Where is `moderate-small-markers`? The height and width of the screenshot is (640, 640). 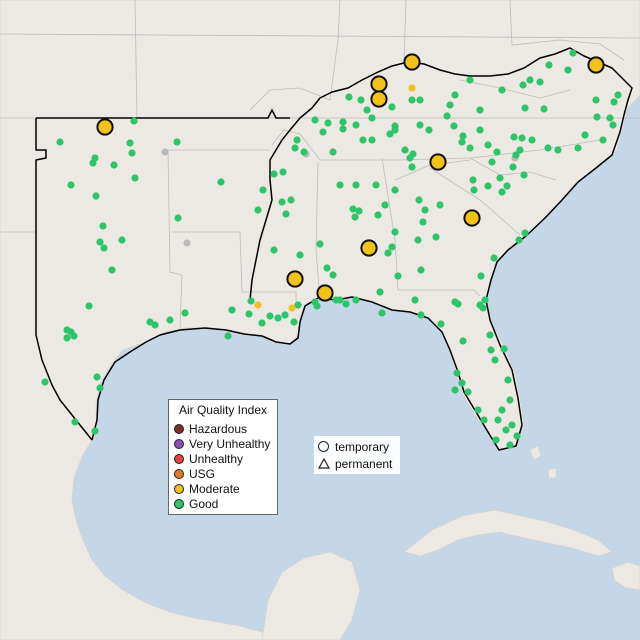 moderate-small-markers is located at coordinates (335, 198).